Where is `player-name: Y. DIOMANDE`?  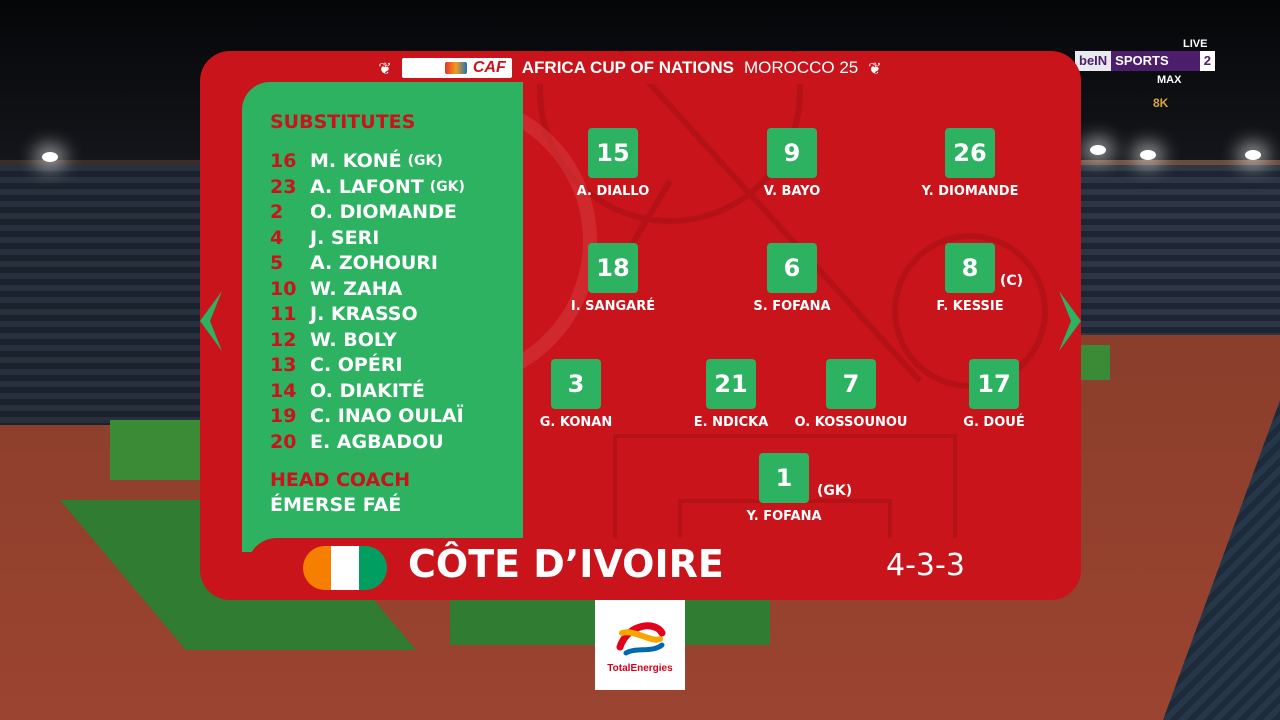 player-name: Y. DIOMANDE is located at coordinates (970, 191).